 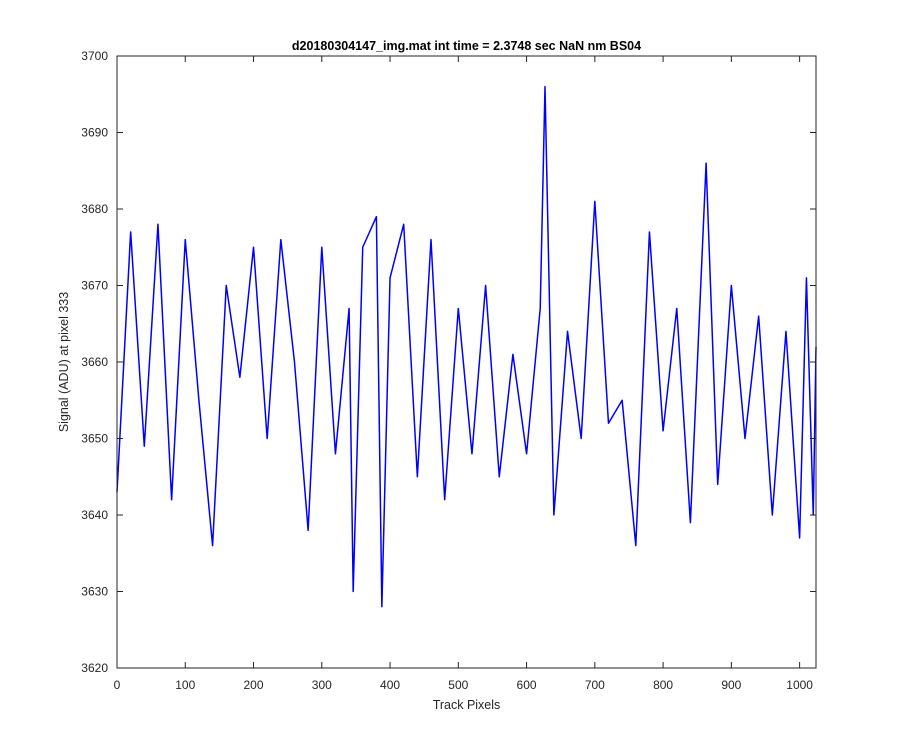 I want to click on y-axis-label: Signal (ADU) at pixel 333, so click(x=64, y=362).